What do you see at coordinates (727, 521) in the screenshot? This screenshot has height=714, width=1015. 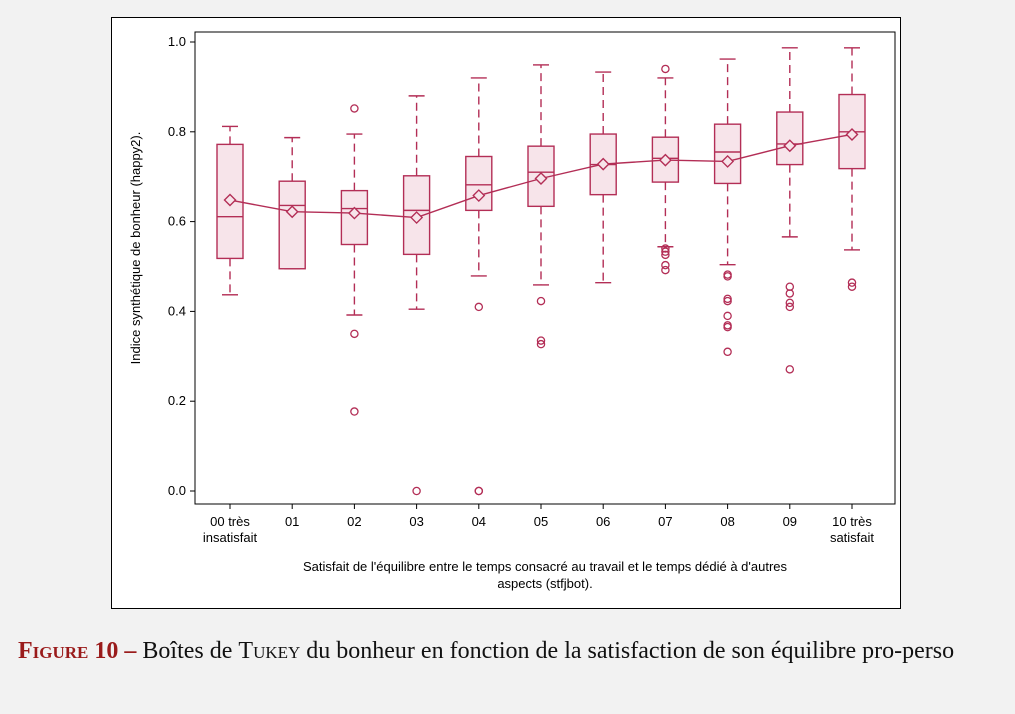 I see `x-tick-label: 08` at bounding box center [727, 521].